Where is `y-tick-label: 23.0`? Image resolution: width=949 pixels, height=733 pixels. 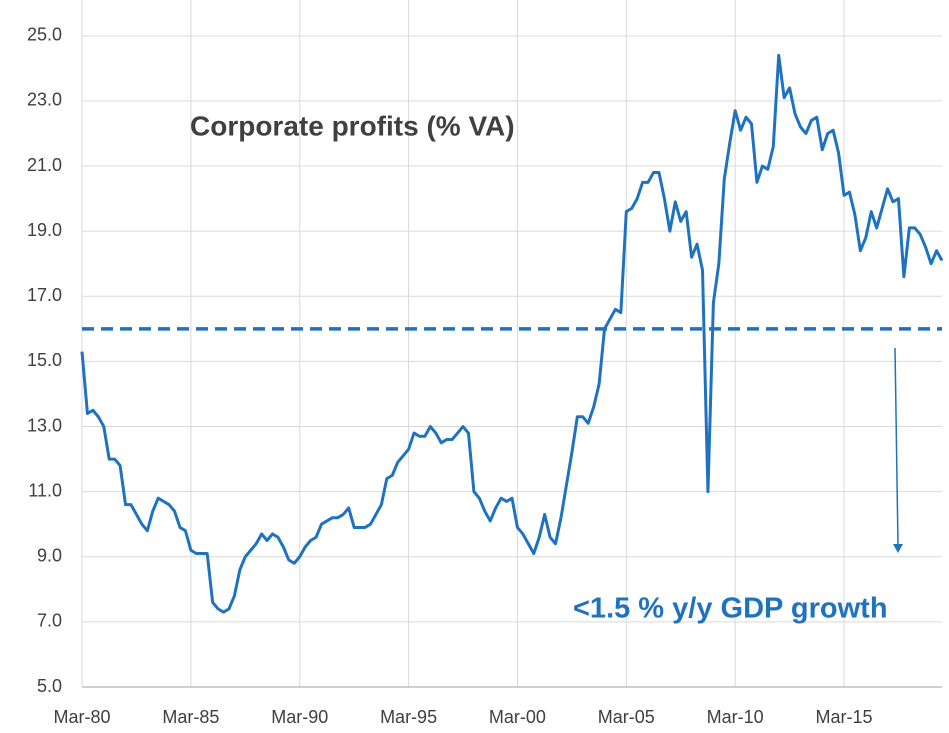
y-tick-label: 23.0 is located at coordinates (44, 100).